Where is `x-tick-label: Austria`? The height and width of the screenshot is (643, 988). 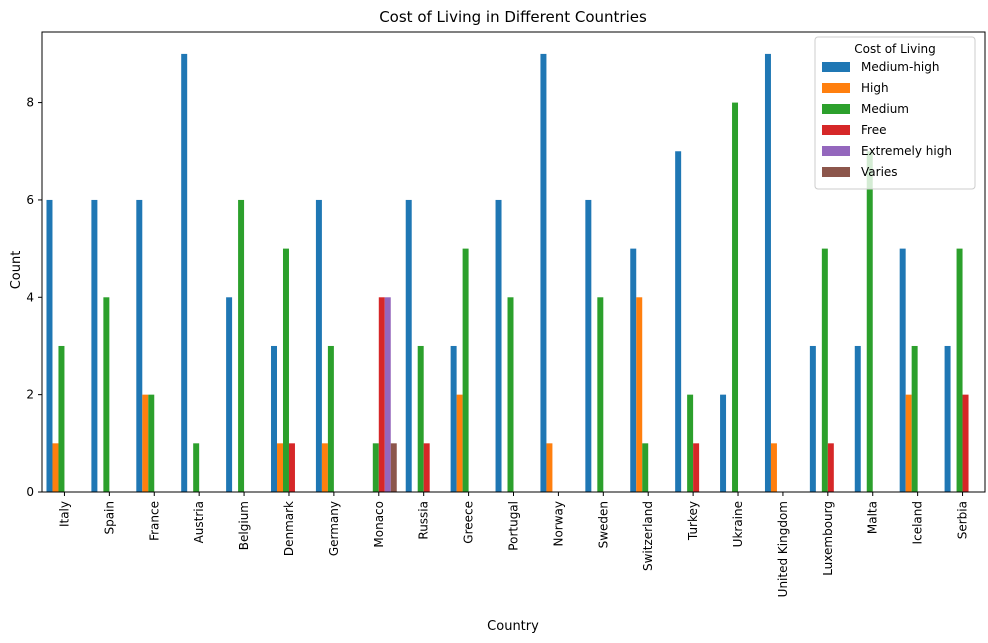
x-tick-label: Austria is located at coordinates (199, 522).